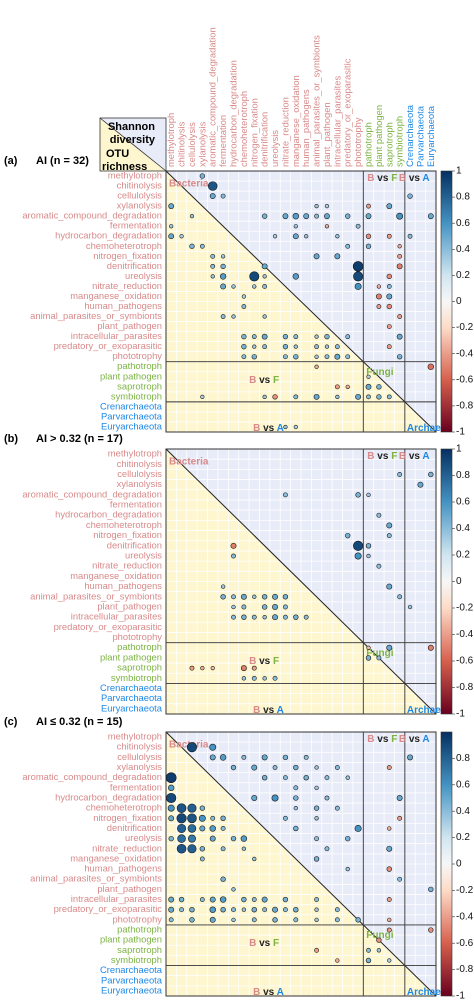 The height and width of the screenshot is (1000, 474). What do you see at coordinates (108, 514) in the screenshot?
I see `row-label: hydrocarbon_degradation` at bounding box center [108, 514].